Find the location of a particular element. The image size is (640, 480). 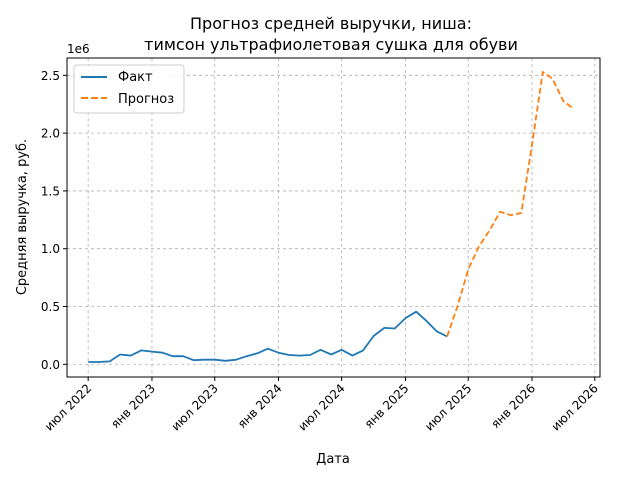

x-tick-label: июл 2023 is located at coordinates (195, 407).